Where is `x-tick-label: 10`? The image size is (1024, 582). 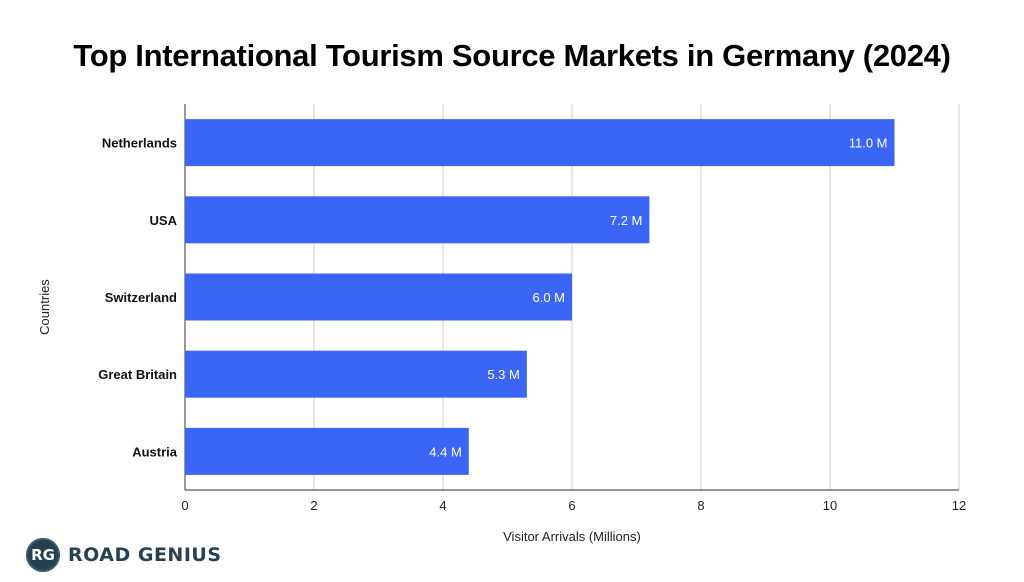 x-tick-label: 10 is located at coordinates (830, 505).